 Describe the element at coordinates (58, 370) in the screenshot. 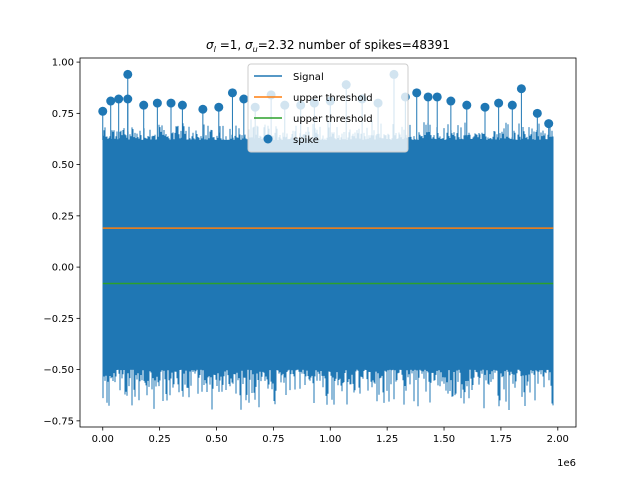

I see `y-tick-label: −0.50` at that location.